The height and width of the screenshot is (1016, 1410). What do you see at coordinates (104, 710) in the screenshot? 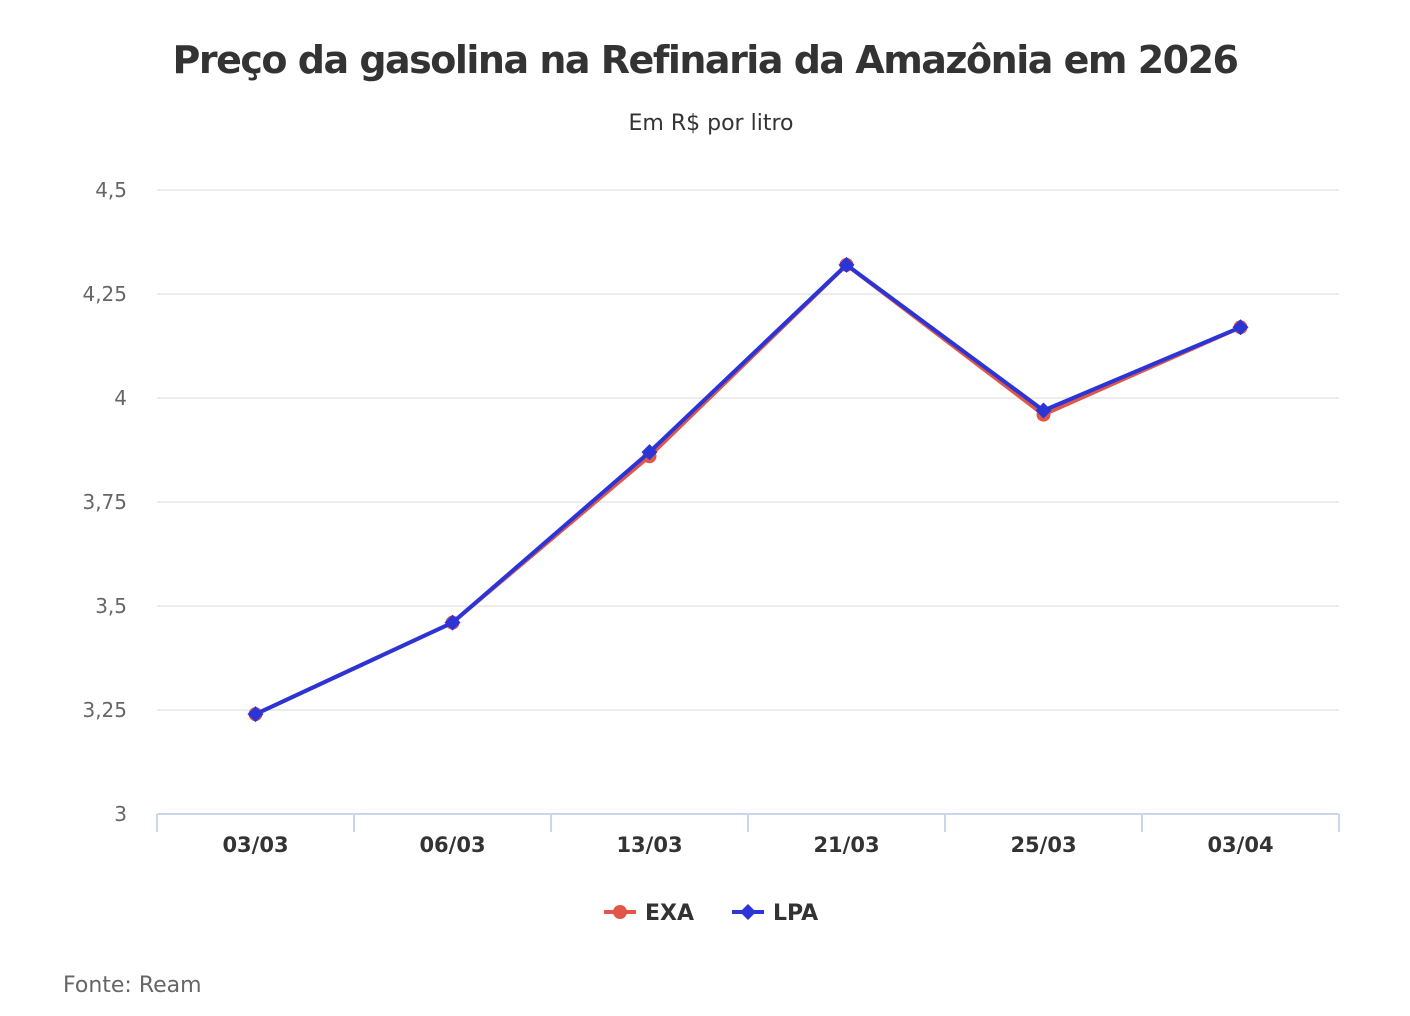
I see `y-tick-label: 3,25` at bounding box center [104, 710].